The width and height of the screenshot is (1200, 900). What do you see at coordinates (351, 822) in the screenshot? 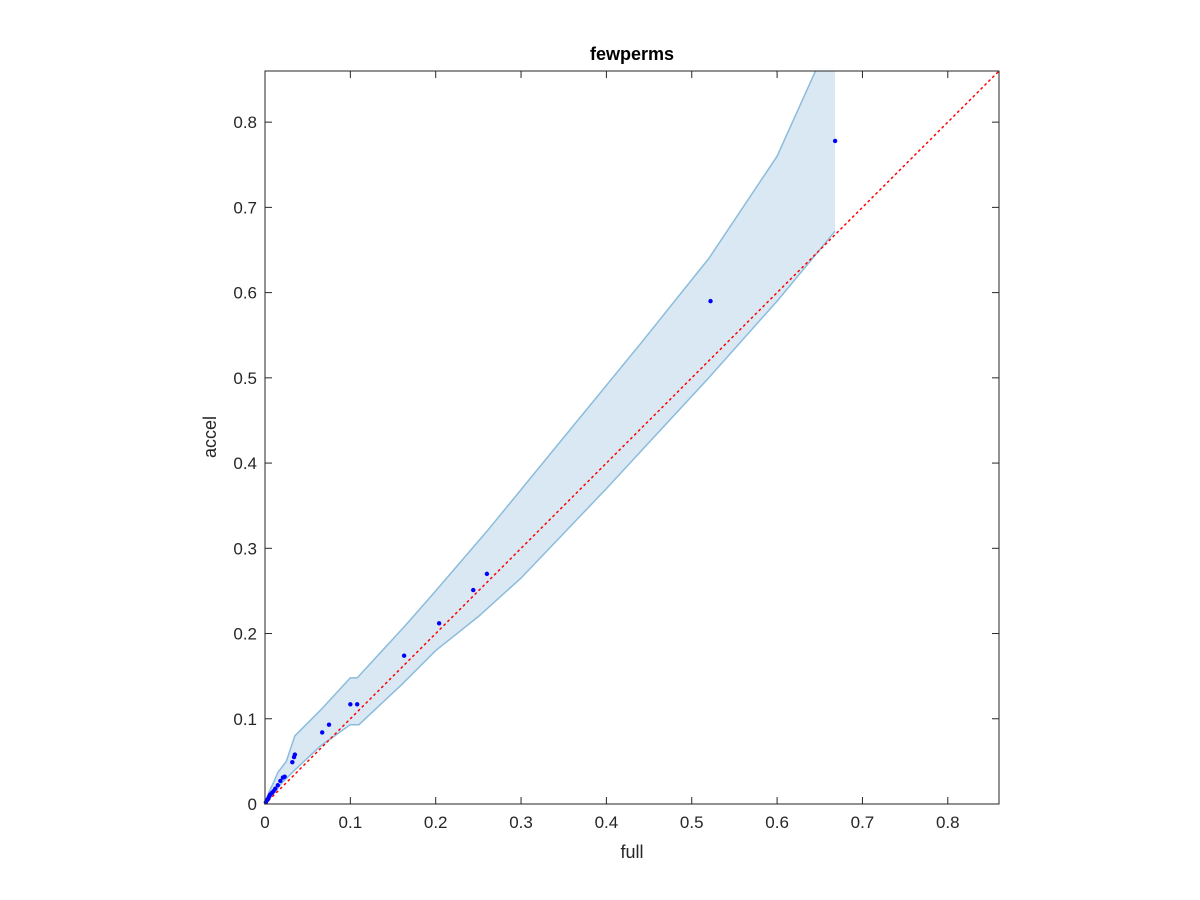
I see `x-tick-label: 0.1` at bounding box center [351, 822].